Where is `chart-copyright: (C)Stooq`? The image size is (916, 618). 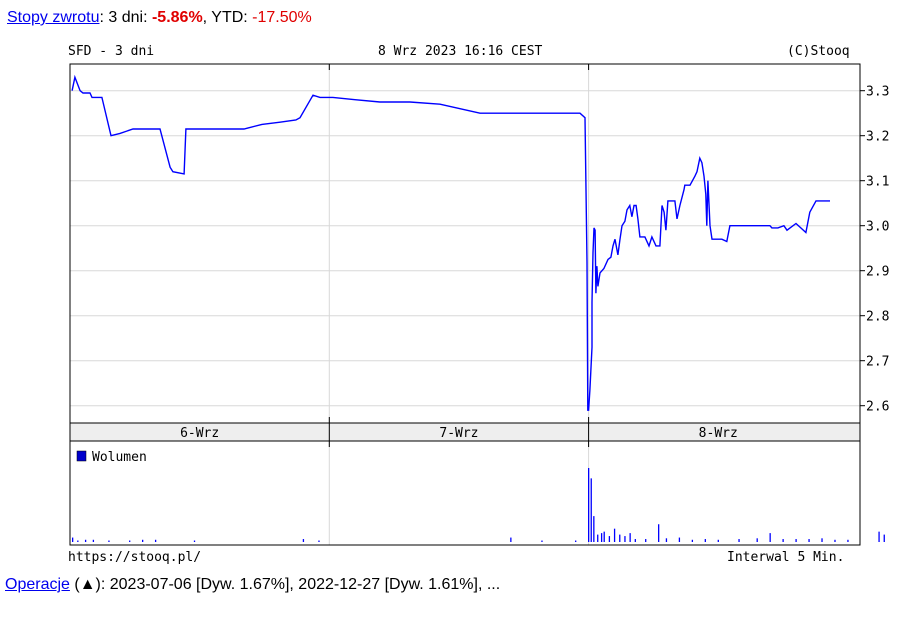
chart-copyright: (C)Stooq is located at coordinates (818, 51).